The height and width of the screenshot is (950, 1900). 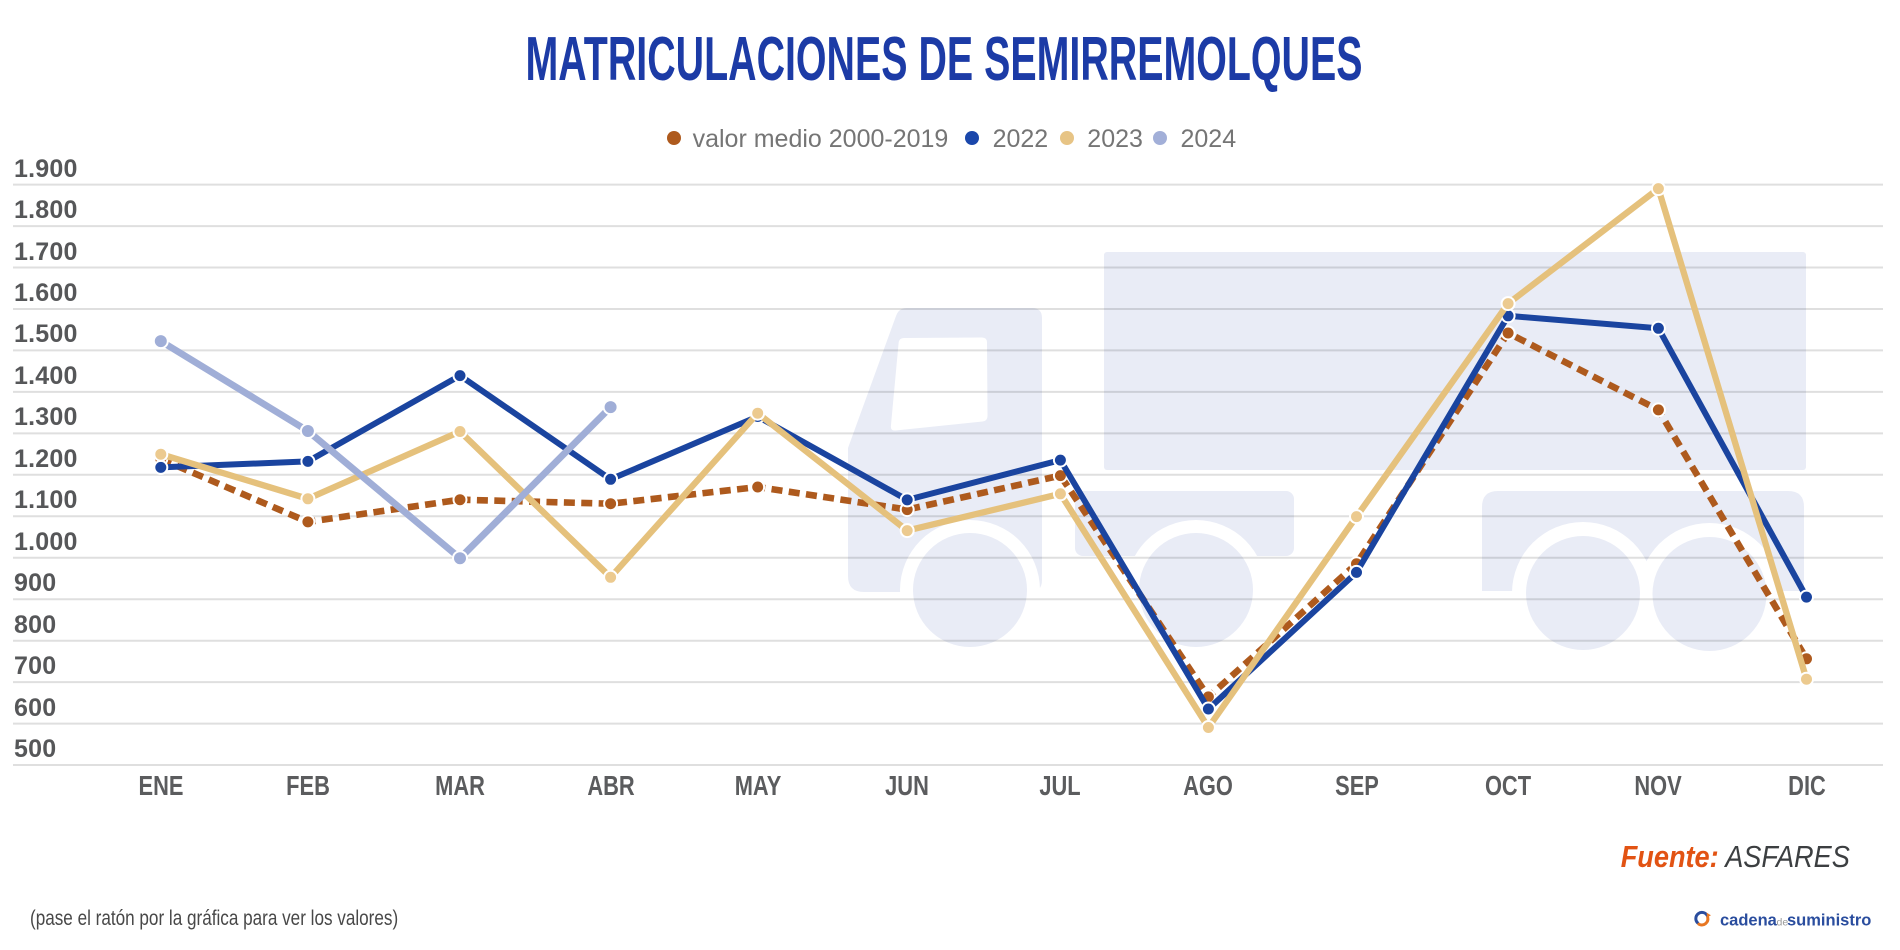 I want to click on svg-text: de, so click(x=1783, y=923).